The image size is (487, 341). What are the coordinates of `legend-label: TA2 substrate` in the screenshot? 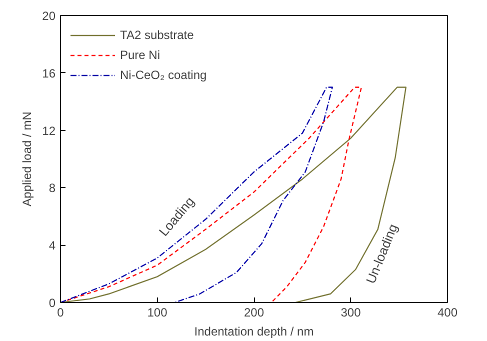 It's located at (157, 35).